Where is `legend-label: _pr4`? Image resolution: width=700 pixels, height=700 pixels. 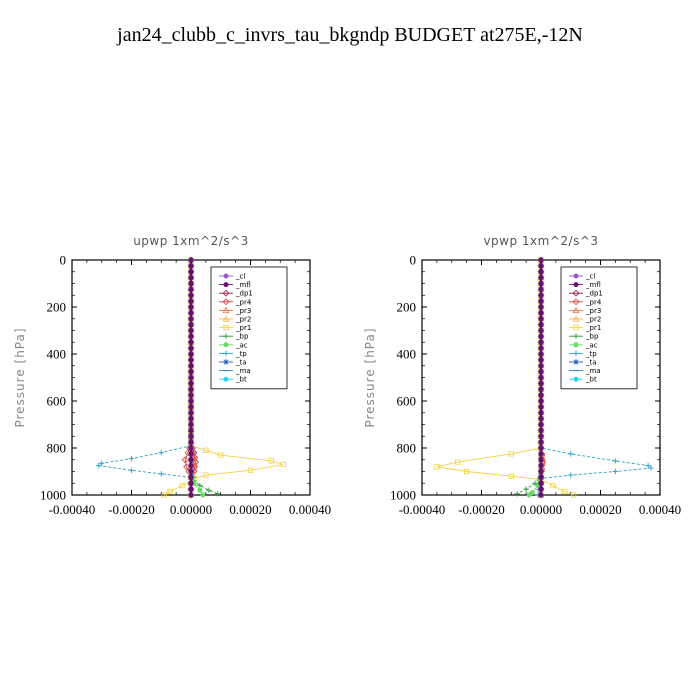 legend-label: _pr4 is located at coordinates (593, 302).